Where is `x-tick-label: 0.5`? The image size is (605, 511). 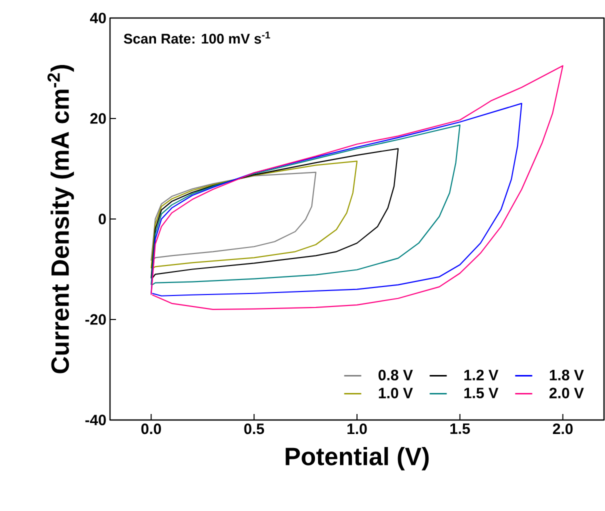
x-tick-label: 0.5 is located at coordinates (254, 429).